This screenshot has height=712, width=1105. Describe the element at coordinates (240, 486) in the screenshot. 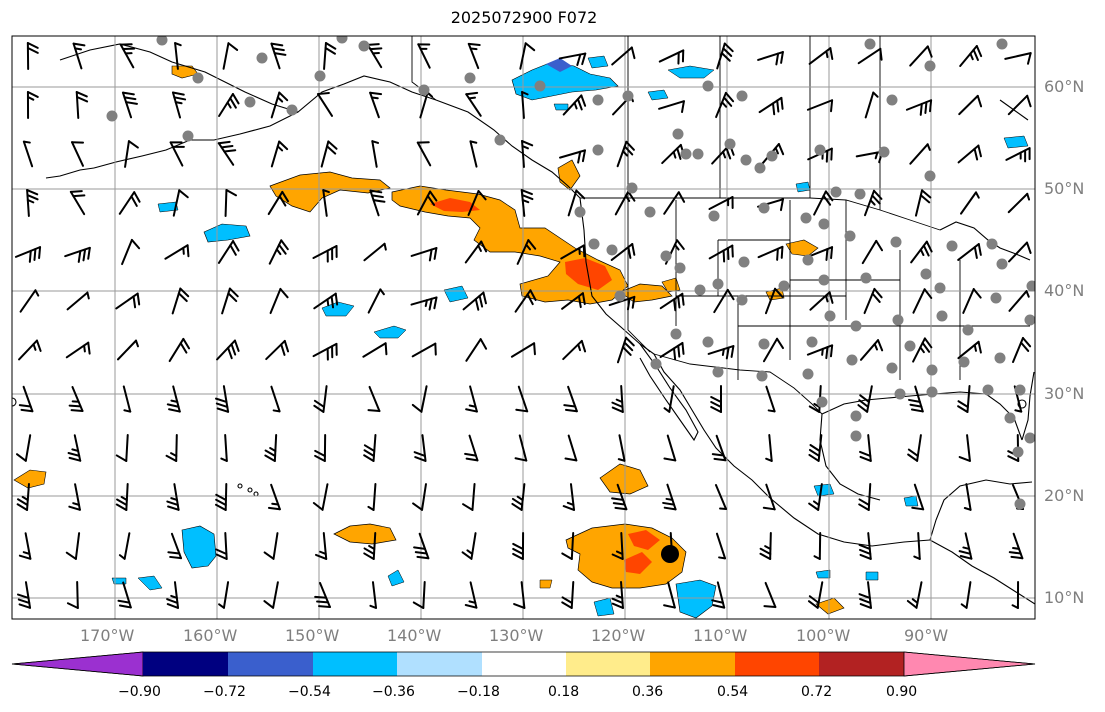

I see `island-hawaii` at that location.